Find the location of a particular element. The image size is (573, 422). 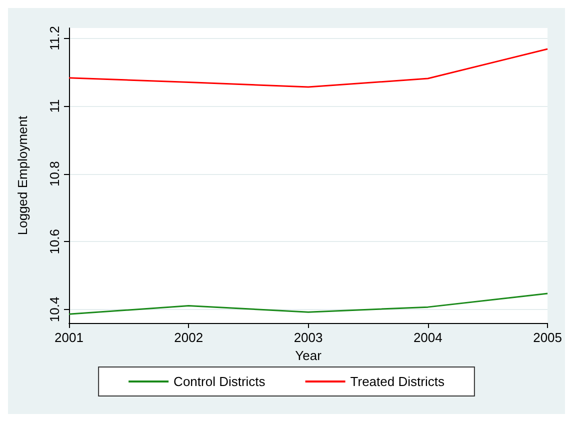

legend-label: Control Districts is located at coordinates (220, 381).